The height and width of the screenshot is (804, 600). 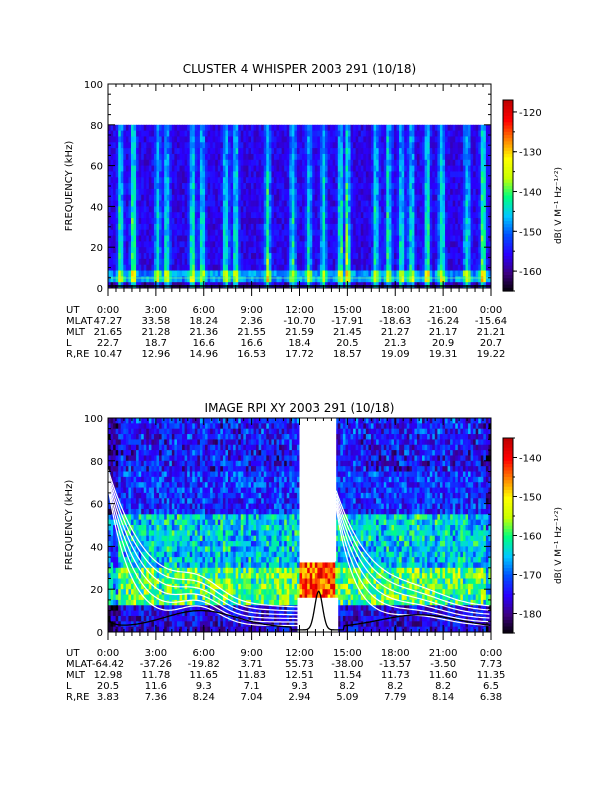 What do you see at coordinates (204, 310) in the screenshot?
I see `ephemeris-value: 6:00` at bounding box center [204, 310].